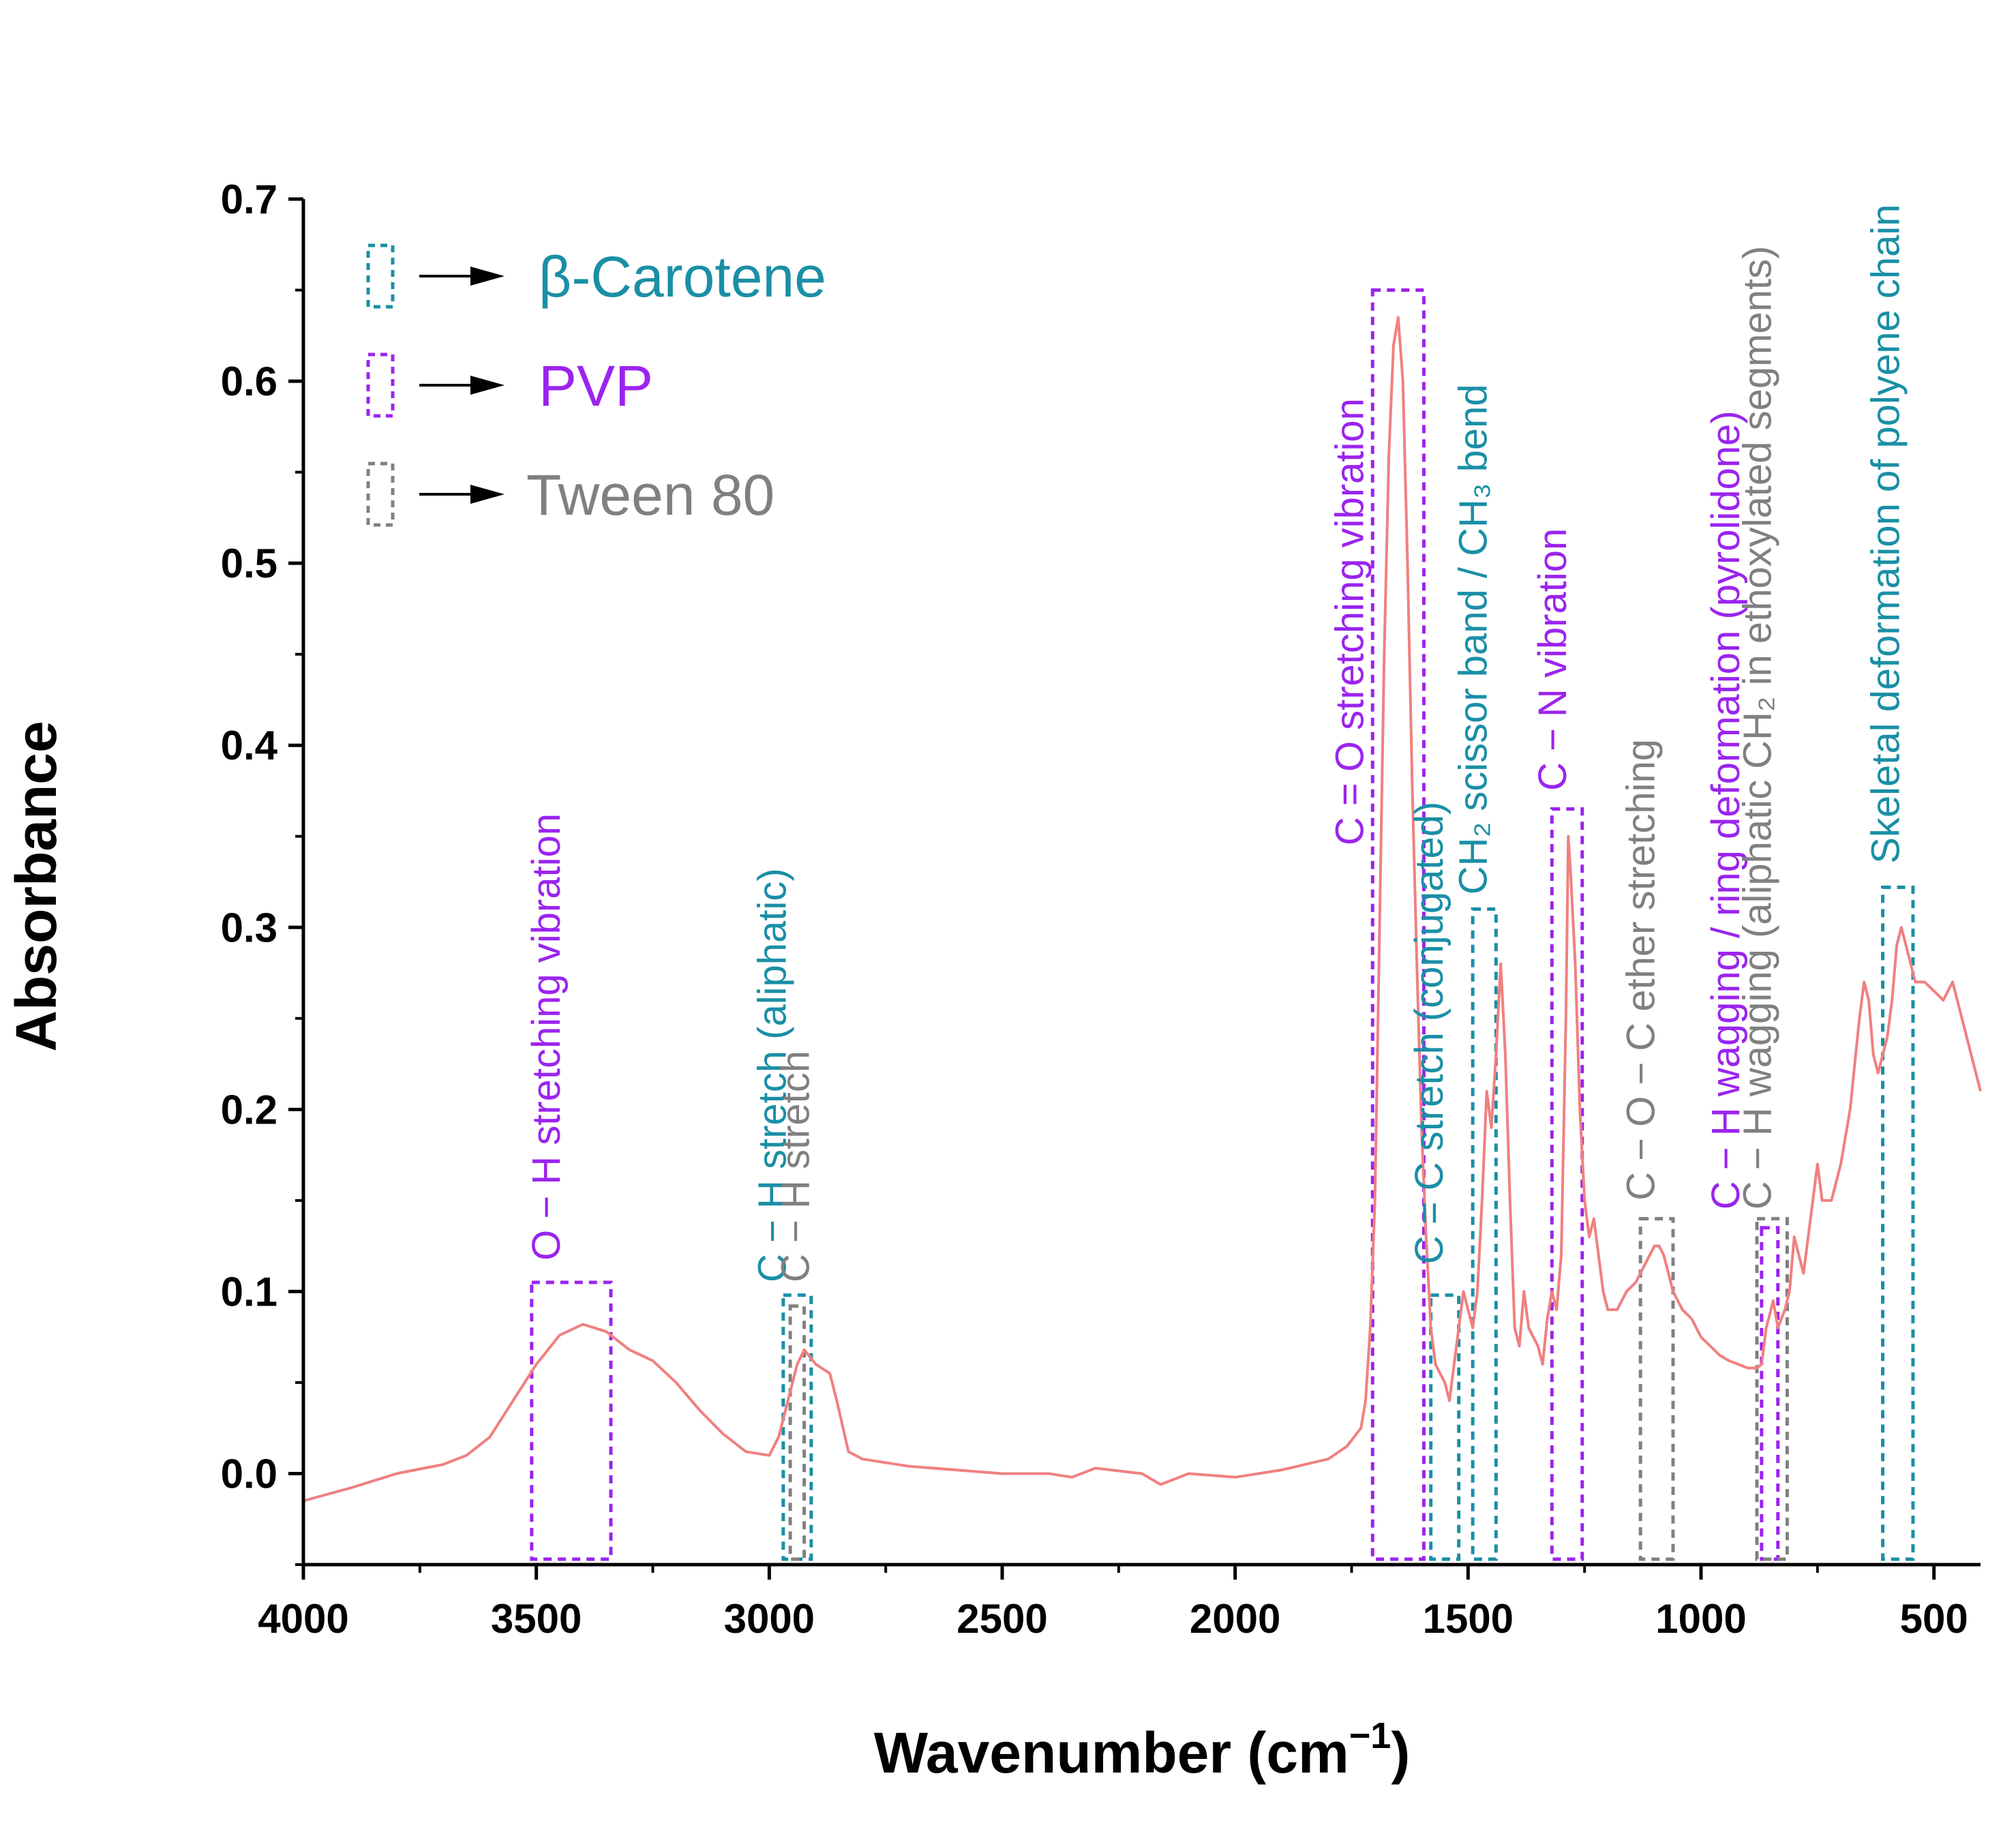  What do you see at coordinates (249, 381) in the screenshot?
I see `y-tick-label: 0.6` at bounding box center [249, 381].